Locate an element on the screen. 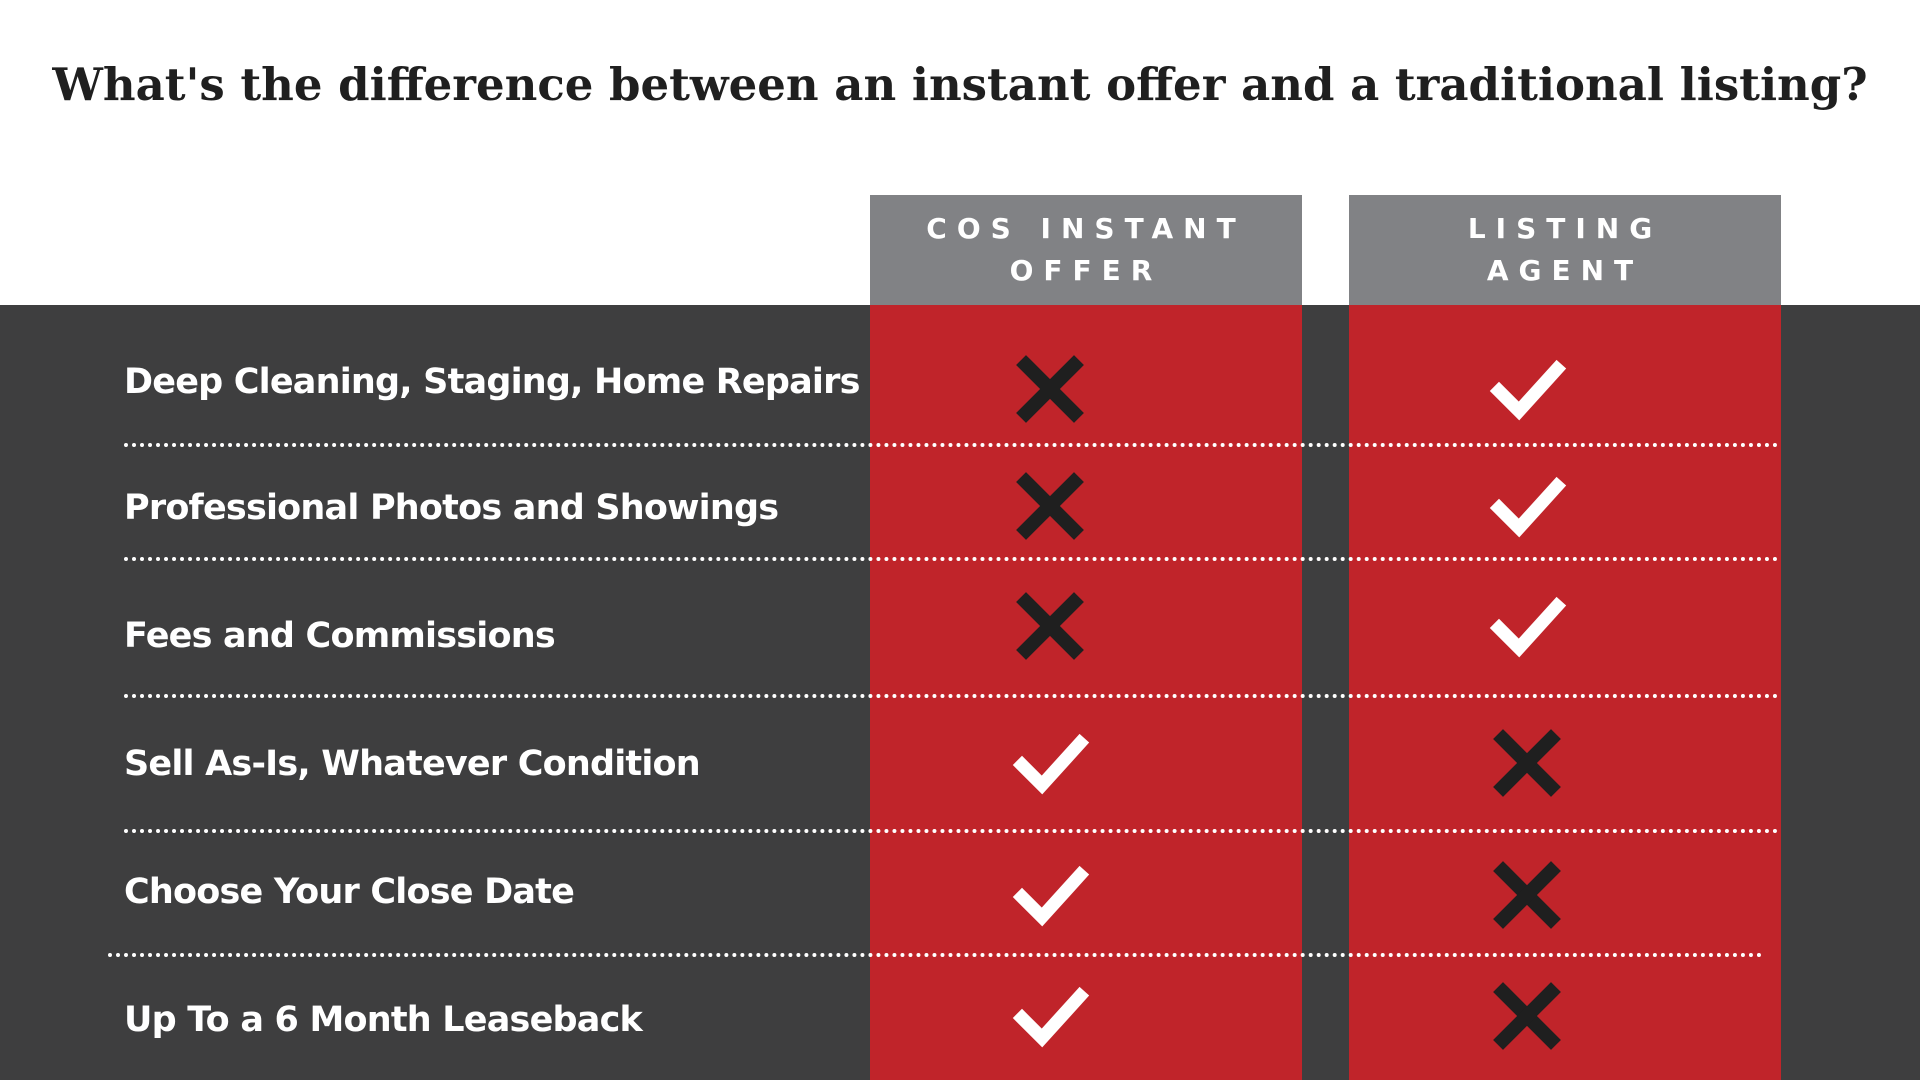 This screenshot has height=1080, width=1920. row-label: Sell As-Is, Whatever Condition is located at coordinates (412, 764).